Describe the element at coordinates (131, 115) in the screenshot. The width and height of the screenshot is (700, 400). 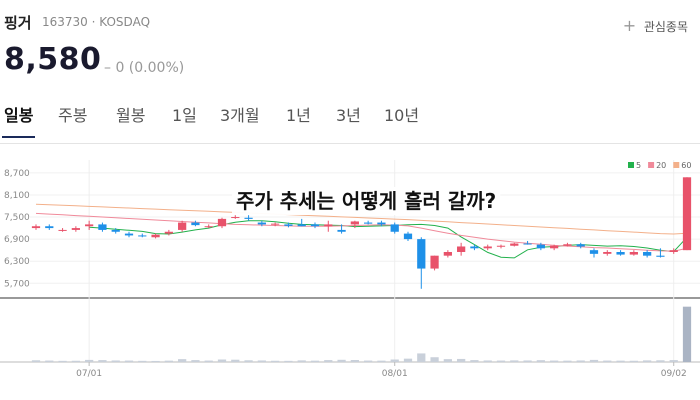
I see `period-tab: 월봉` at that location.